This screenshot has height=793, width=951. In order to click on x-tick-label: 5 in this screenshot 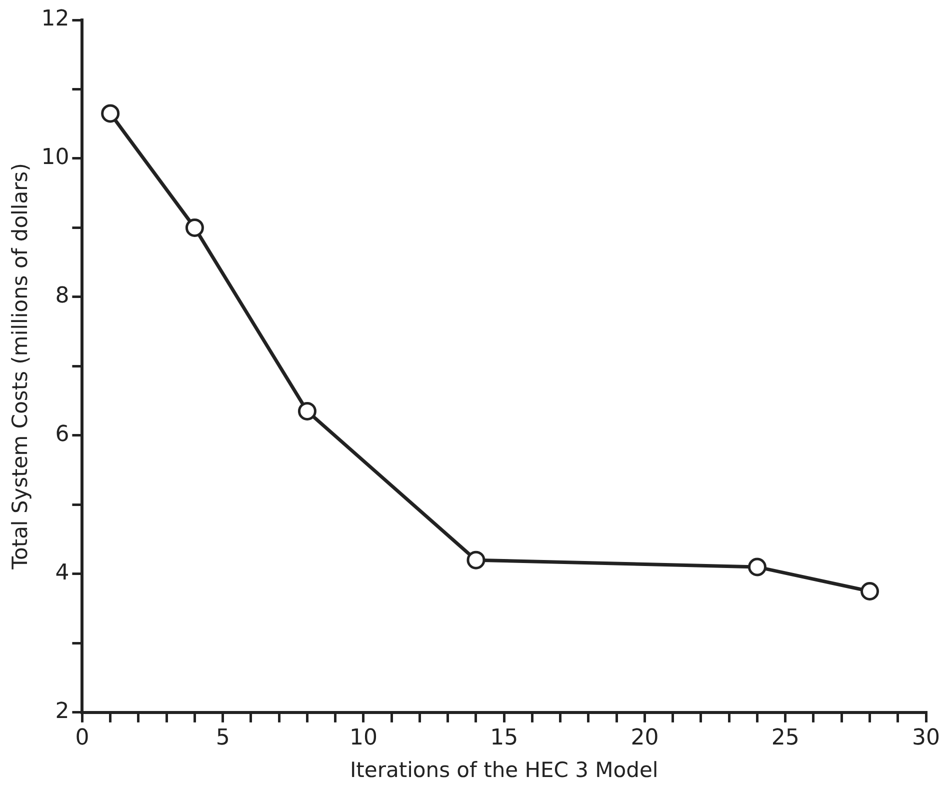, I will do `click(223, 737)`.